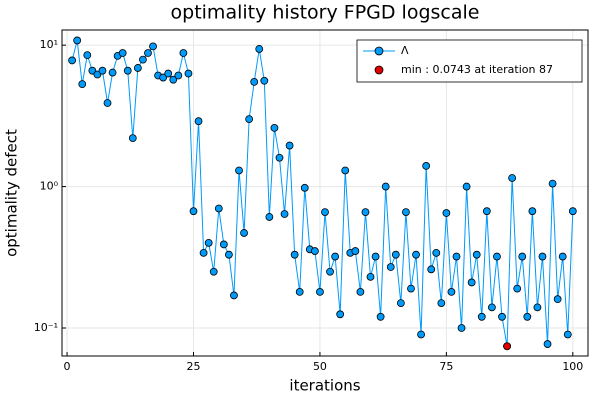 Image resolution: width=600 pixels, height=400 pixels. Describe the element at coordinates (469, 61) in the screenshot. I see `legend-box` at that location.